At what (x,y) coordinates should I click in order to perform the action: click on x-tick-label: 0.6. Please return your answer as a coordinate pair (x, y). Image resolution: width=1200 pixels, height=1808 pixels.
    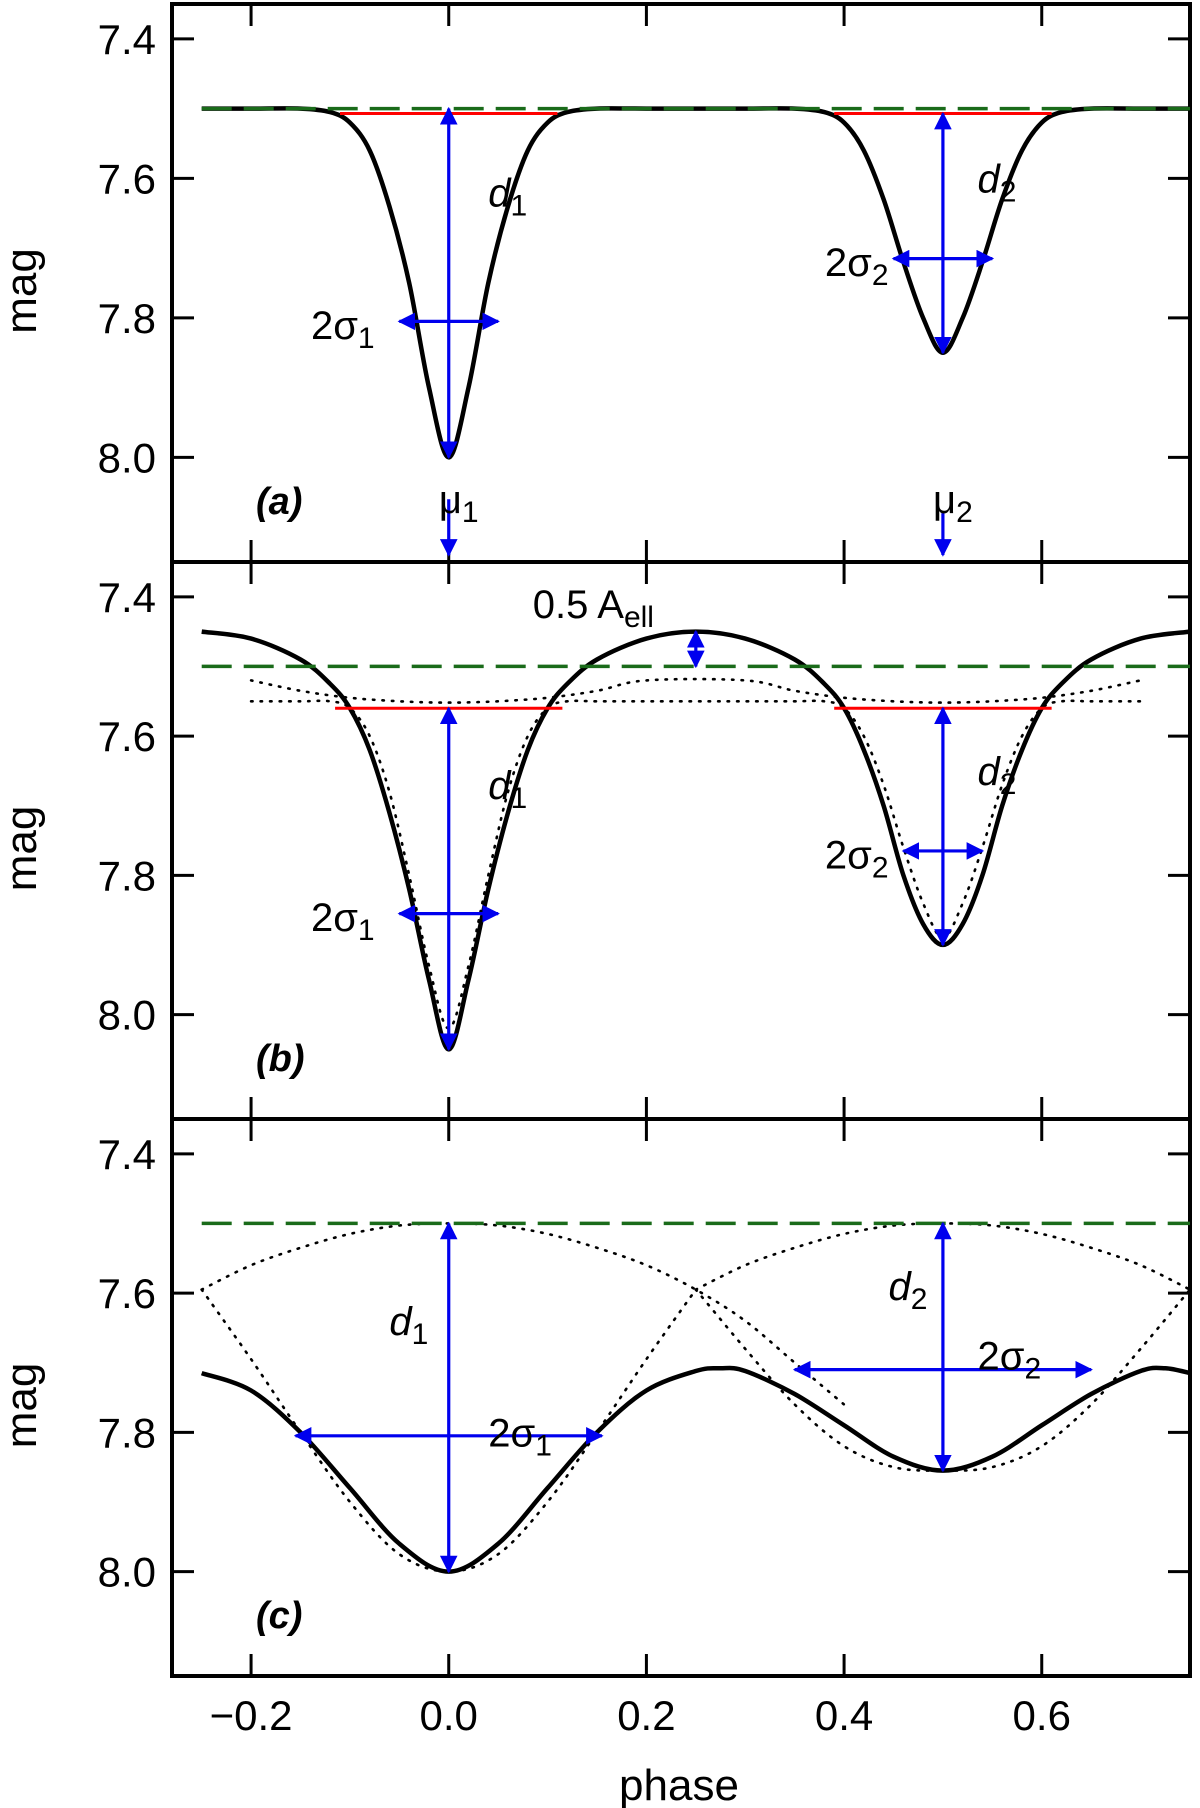
    Looking at the image, I should click on (1042, 1715).